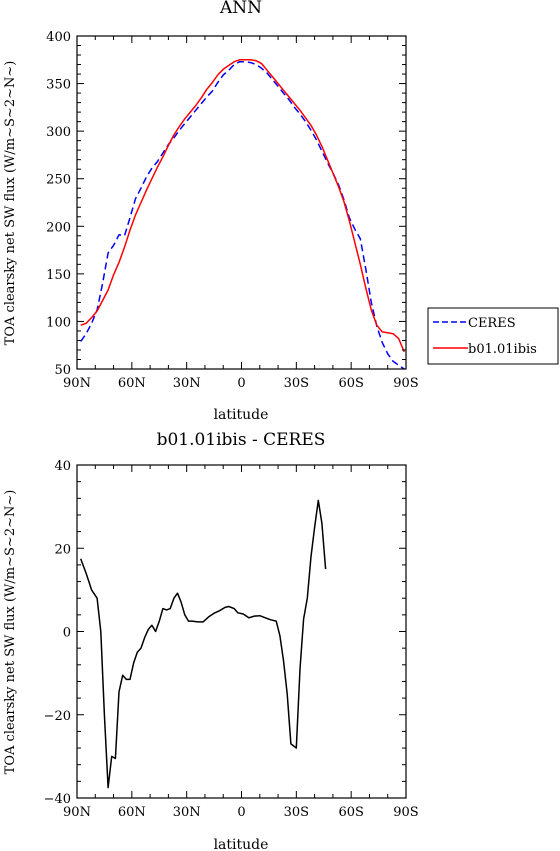 The width and height of the screenshot is (560, 851). Describe the element at coordinates (241, 383) in the screenshot. I see `top-x-tick-label: 0` at that location.